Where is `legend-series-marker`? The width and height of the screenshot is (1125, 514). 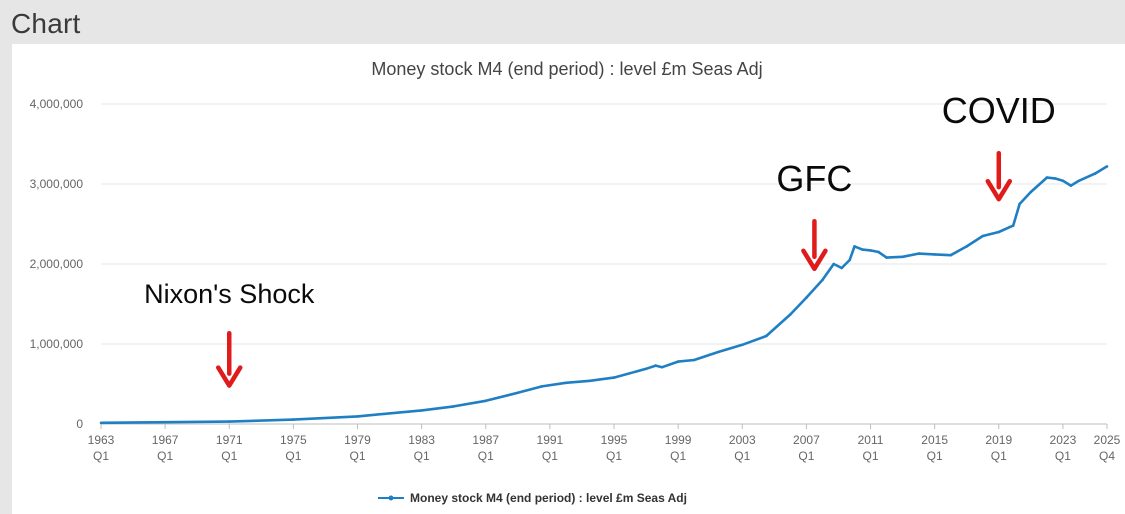
legend-series-marker is located at coordinates (391, 498).